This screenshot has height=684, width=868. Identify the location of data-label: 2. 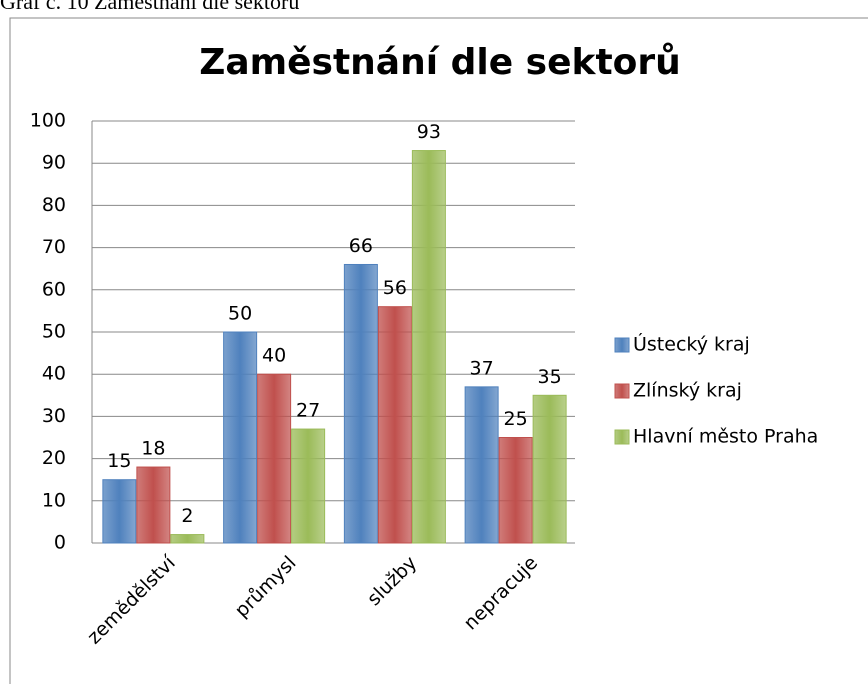
(187, 516).